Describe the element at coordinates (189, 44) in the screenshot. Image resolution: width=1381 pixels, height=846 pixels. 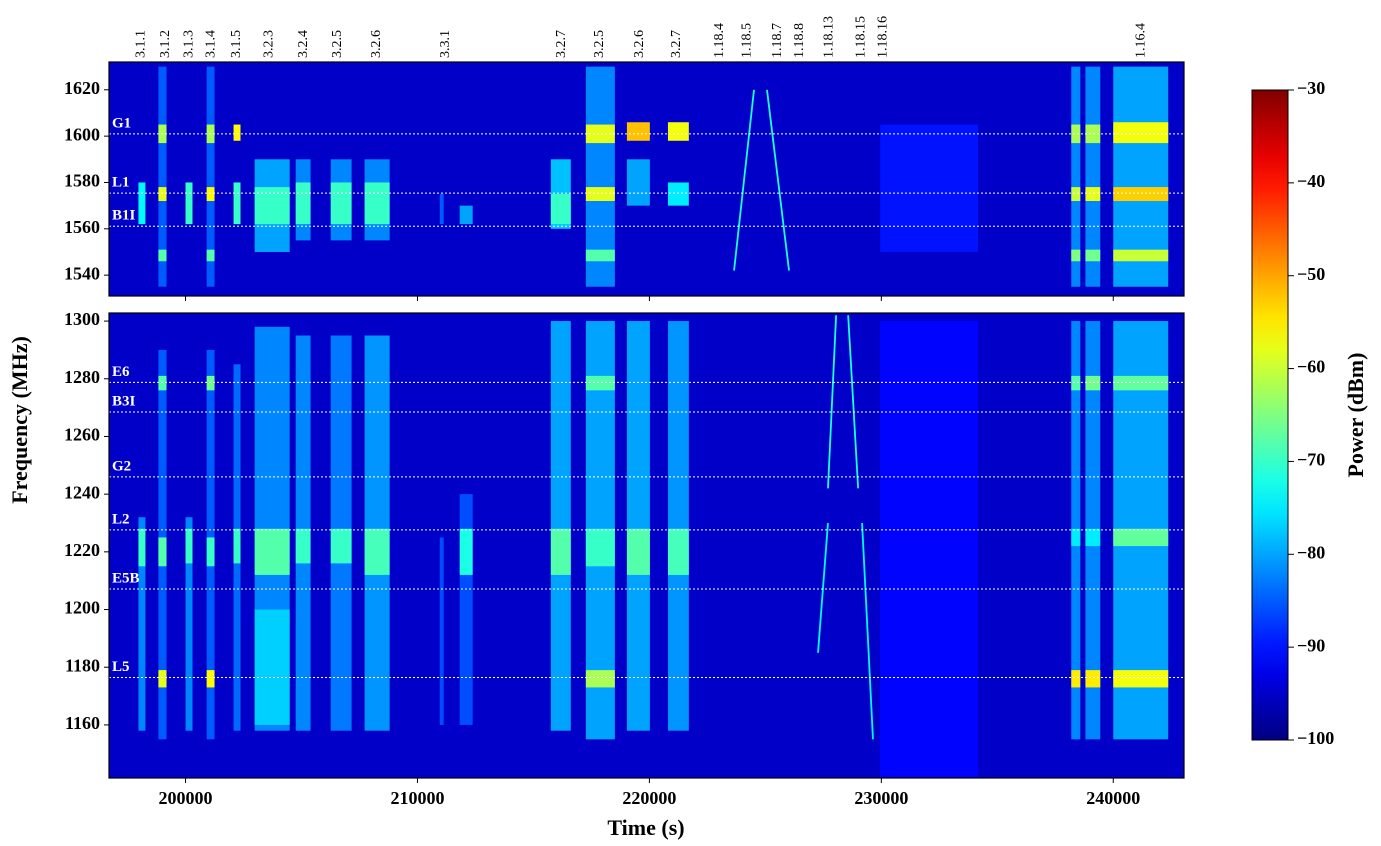
I see `test-label: 3.1.3` at that location.